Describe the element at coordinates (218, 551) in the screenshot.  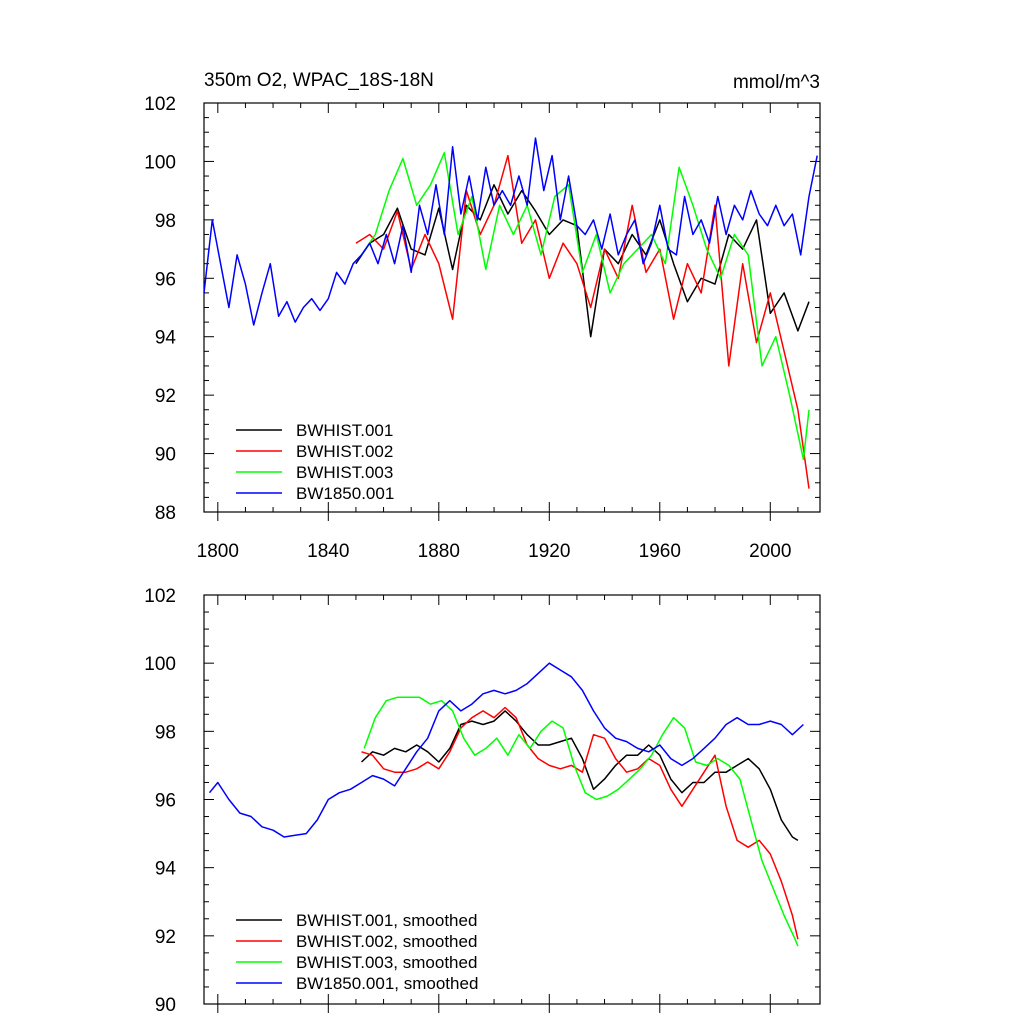
I see `x-tick-label: 1800` at that location.